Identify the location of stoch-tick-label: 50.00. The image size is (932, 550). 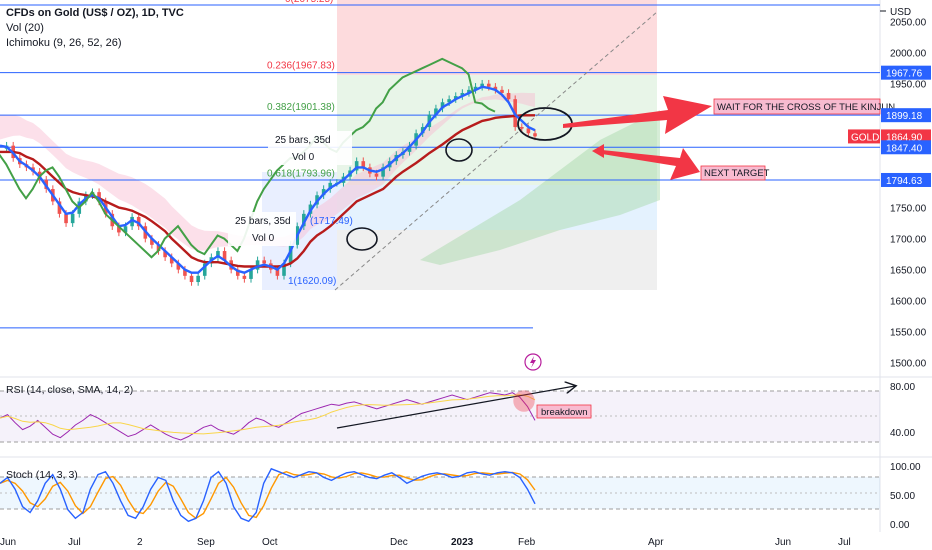
(902, 496).